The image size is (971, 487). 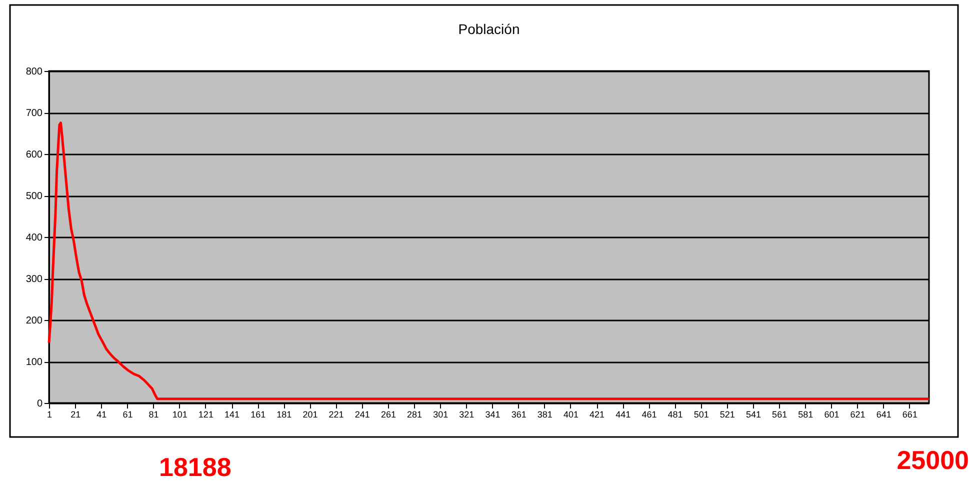 I want to click on x-tick-label: 421, so click(x=597, y=415).